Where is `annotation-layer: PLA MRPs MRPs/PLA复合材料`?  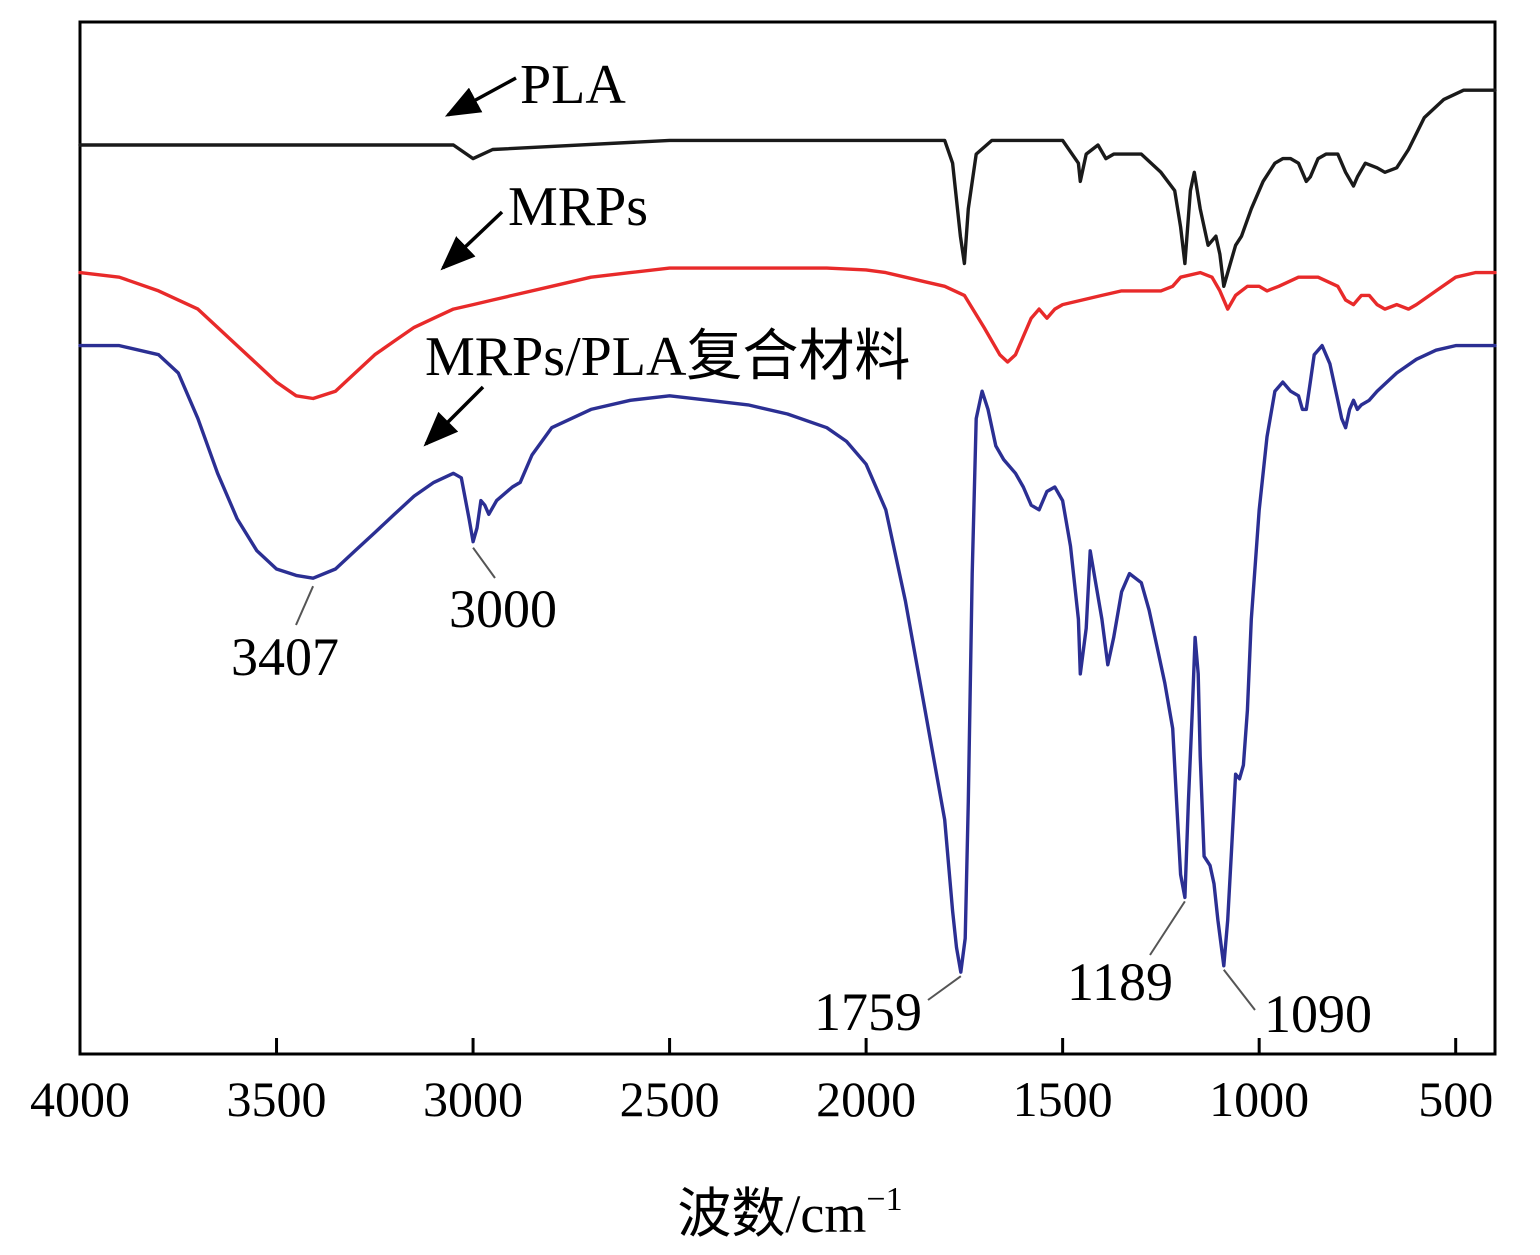 annotation-layer: PLA MRPs MRPs/PLA复合材料 is located at coordinates (666, 250).